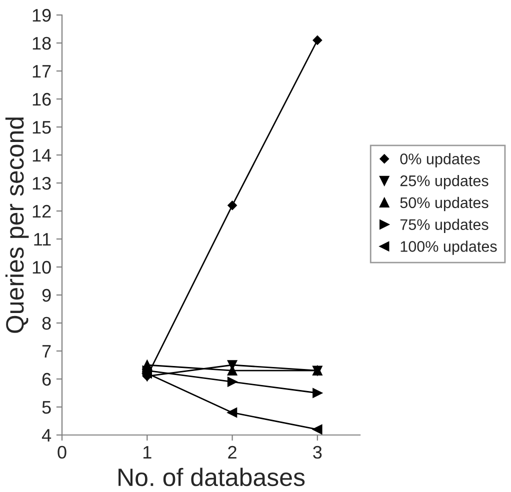 The width and height of the screenshot is (511, 492). What do you see at coordinates (317, 452) in the screenshot?
I see `x-tick-label: 3` at bounding box center [317, 452].